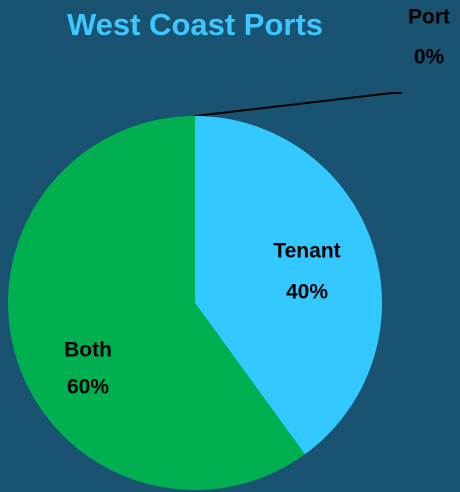 This screenshot has height=492, width=460. I want to click on slice-value-label: 40%, so click(307, 292).